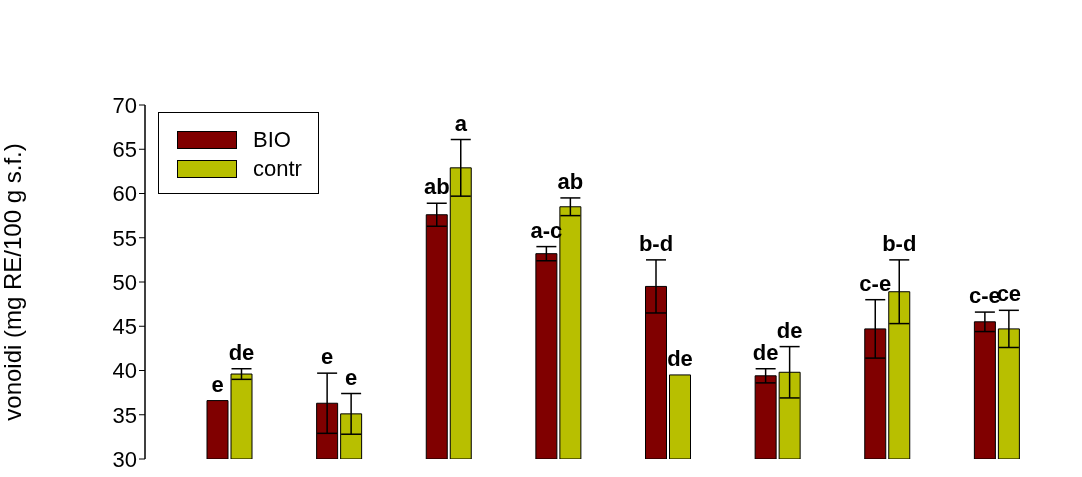 The image size is (1082, 477). What do you see at coordinates (124, 194) in the screenshot?
I see `y-tick-label: 60` at bounding box center [124, 194].